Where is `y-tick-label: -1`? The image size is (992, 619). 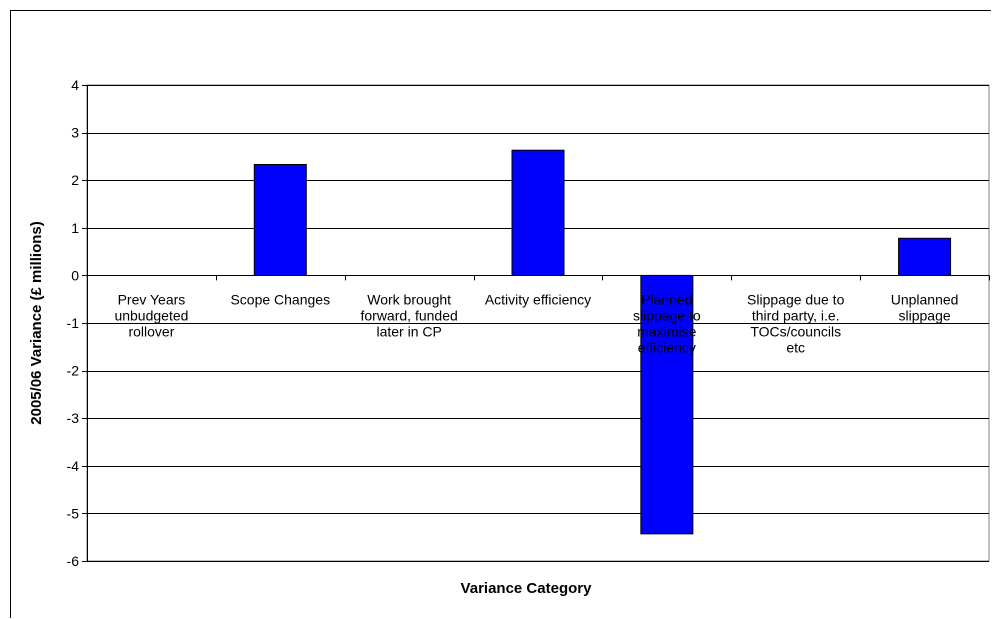 y-tick-label: -1 is located at coordinates (73, 323).